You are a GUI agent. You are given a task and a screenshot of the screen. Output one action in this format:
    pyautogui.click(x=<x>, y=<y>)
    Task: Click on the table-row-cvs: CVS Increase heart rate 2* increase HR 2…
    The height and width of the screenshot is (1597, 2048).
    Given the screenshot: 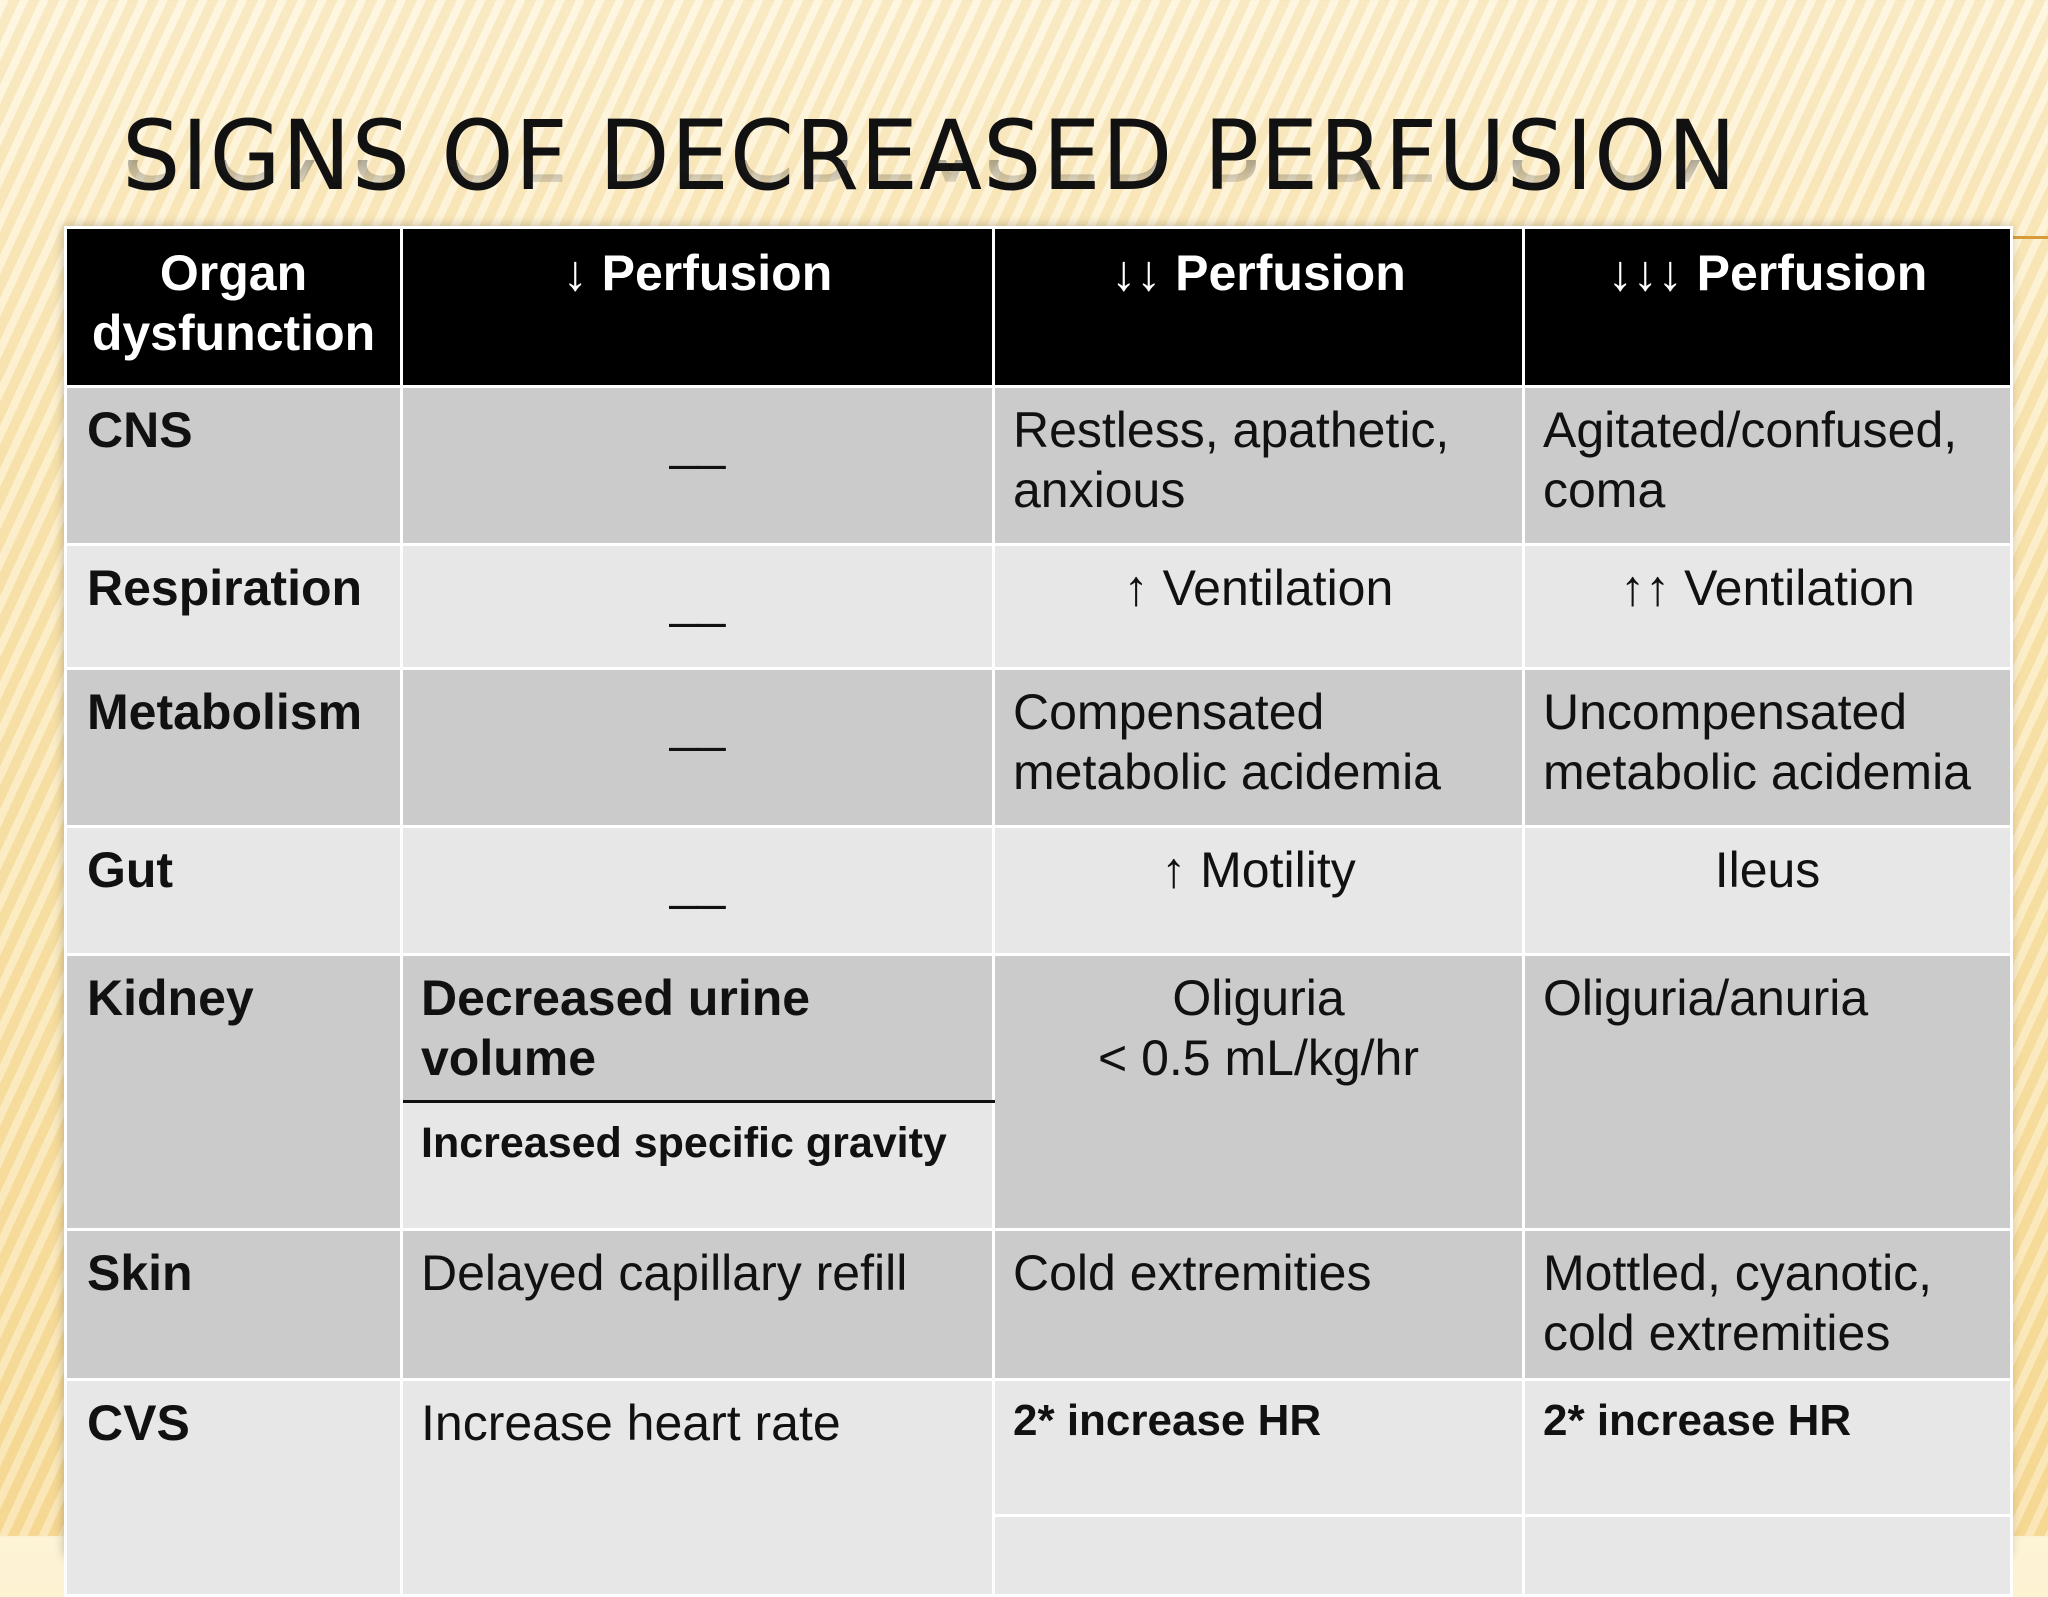 What is the action you would take?
    pyautogui.click(x=1038, y=1487)
    